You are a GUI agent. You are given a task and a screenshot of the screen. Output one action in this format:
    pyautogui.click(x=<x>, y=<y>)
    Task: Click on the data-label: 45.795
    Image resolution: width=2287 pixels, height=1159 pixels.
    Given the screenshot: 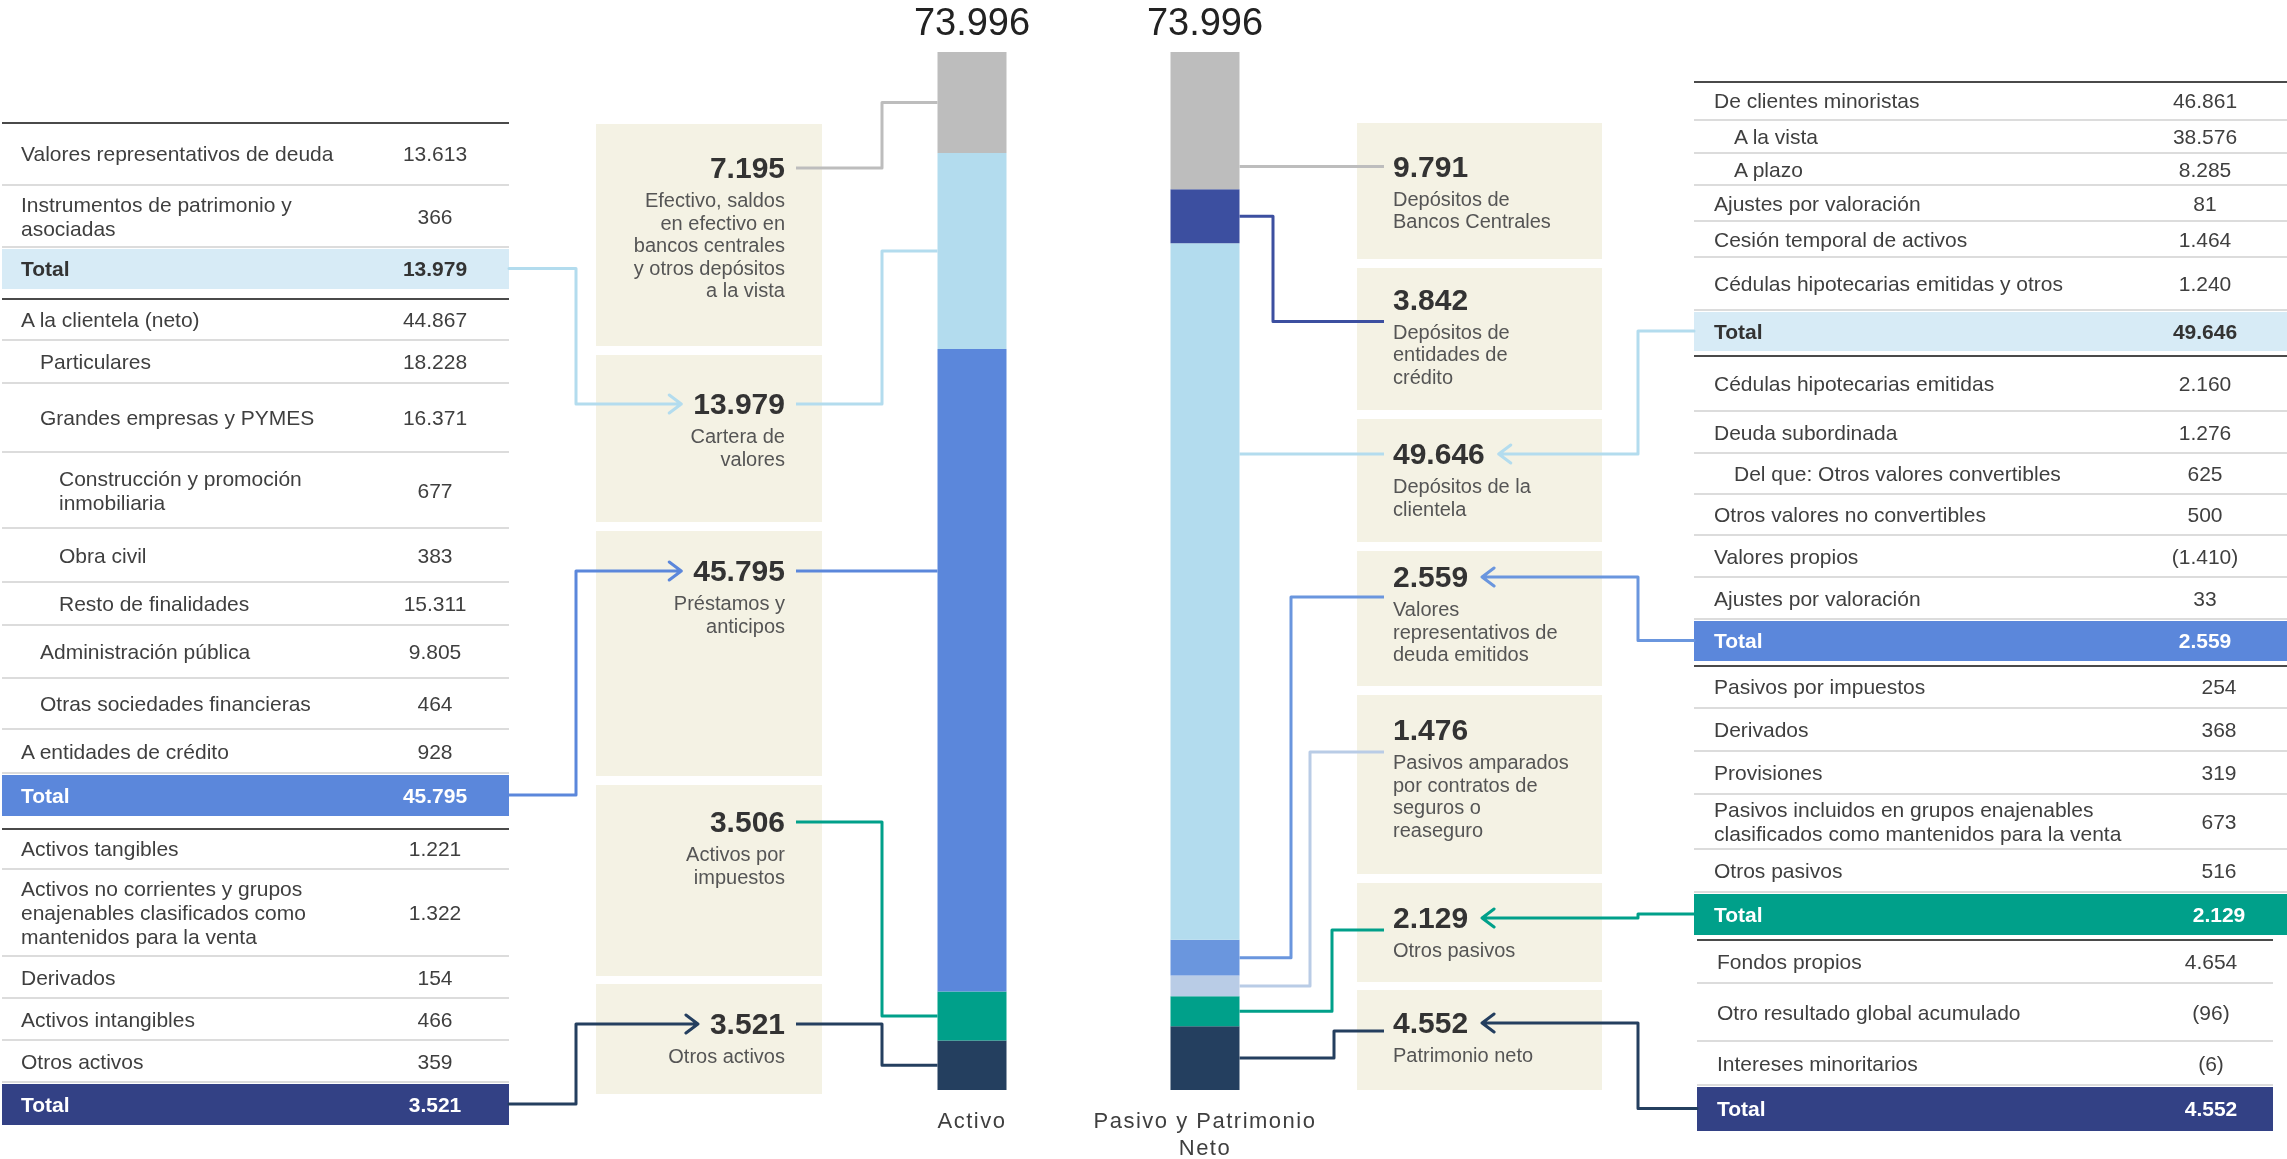 What is the action you would take?
    pyautogui.click(x=738, y=571)
    